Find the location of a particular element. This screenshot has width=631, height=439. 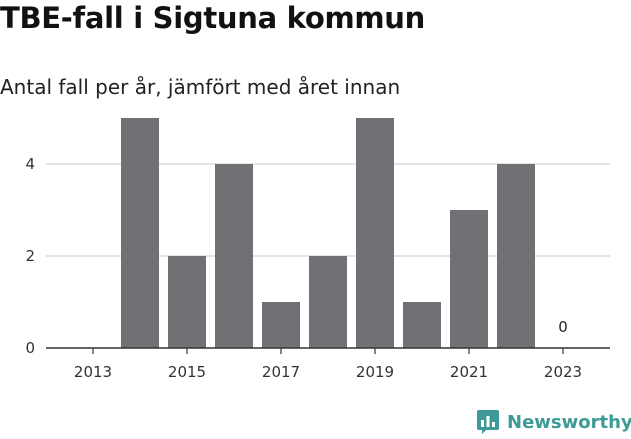

newsworthy-logo: Newsworthy is located at coordinates (553, 422).